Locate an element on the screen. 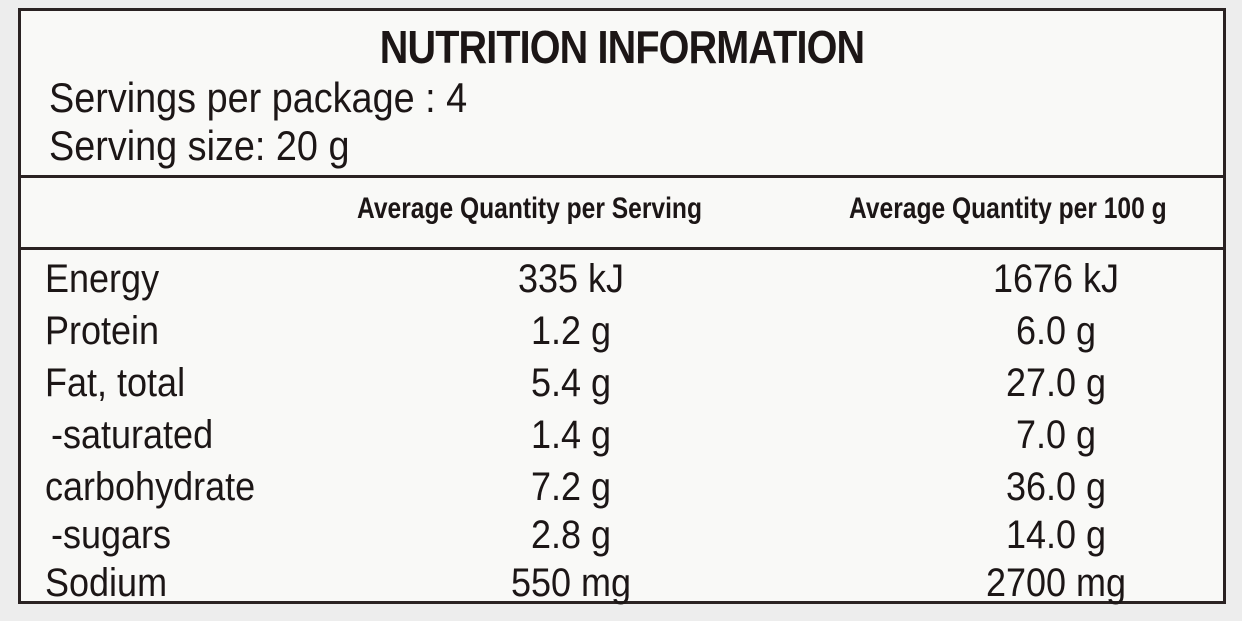 The height and width of the screenshot is (621, 1242). value-per-100g: 27.0 g is located at coordinates (1056, 383).